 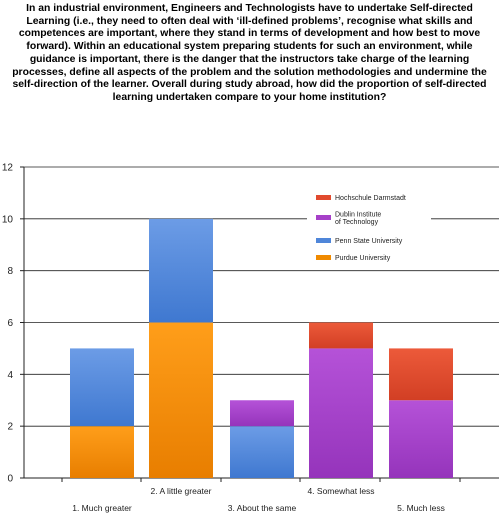 What do you see at coordinates (340, 491) in the screenshot?
I see `x-tick-label-4: 4. Somewhat less` at bounding box center [340, 491].